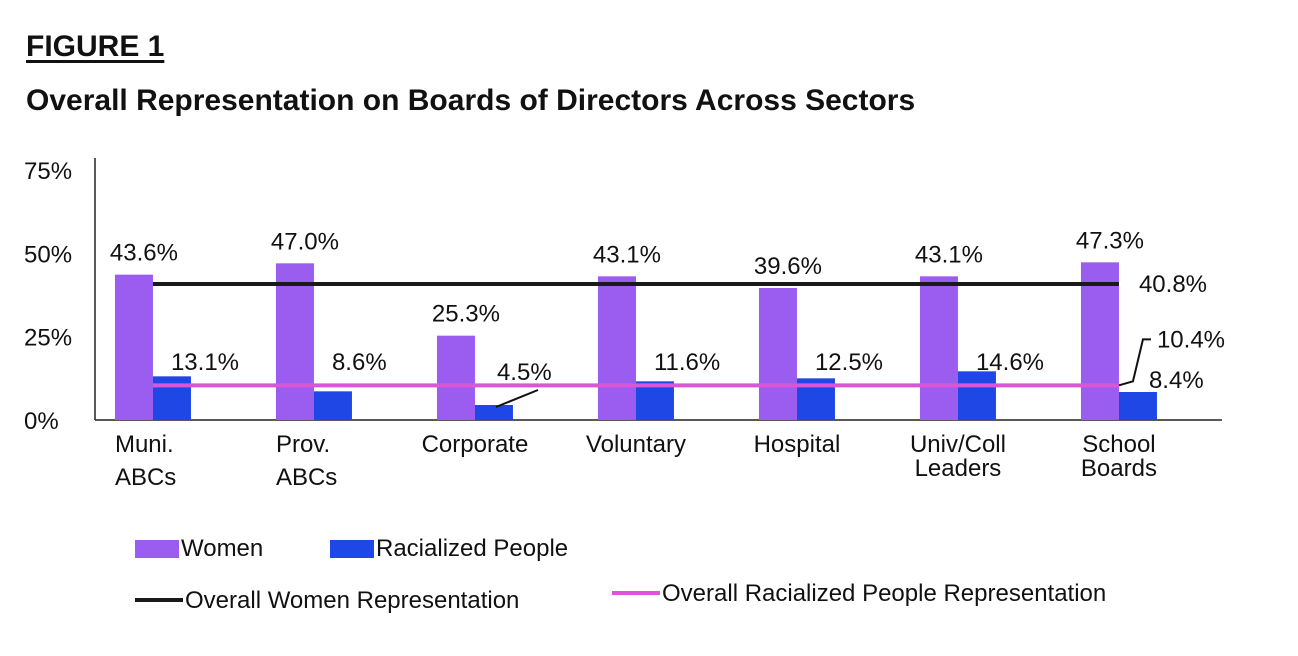 Image resolution: width=1298 pixels, height=656 pixels. I want to click on data-label-racialized: 13.1%, so click(205, 362).